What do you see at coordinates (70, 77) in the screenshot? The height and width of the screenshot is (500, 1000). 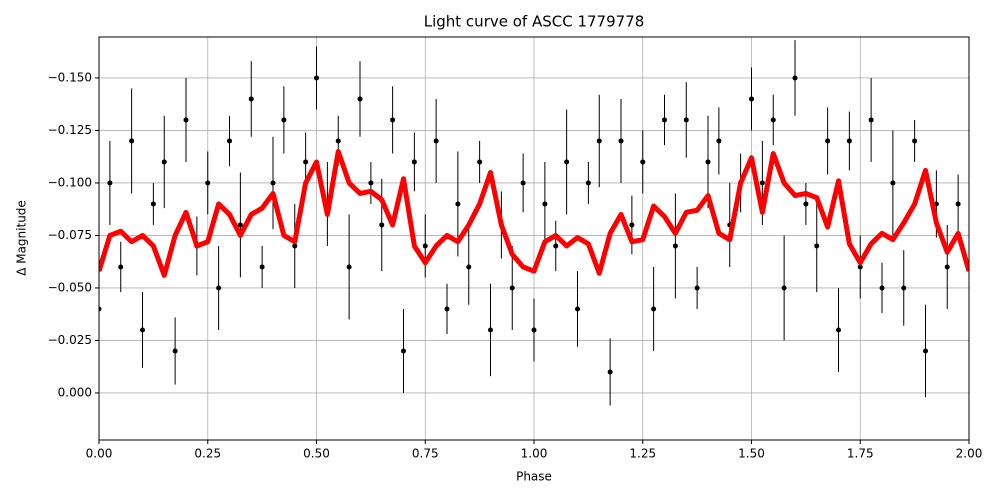 I see `y-tick-label: −0.150` at bounding box center [70, 77].